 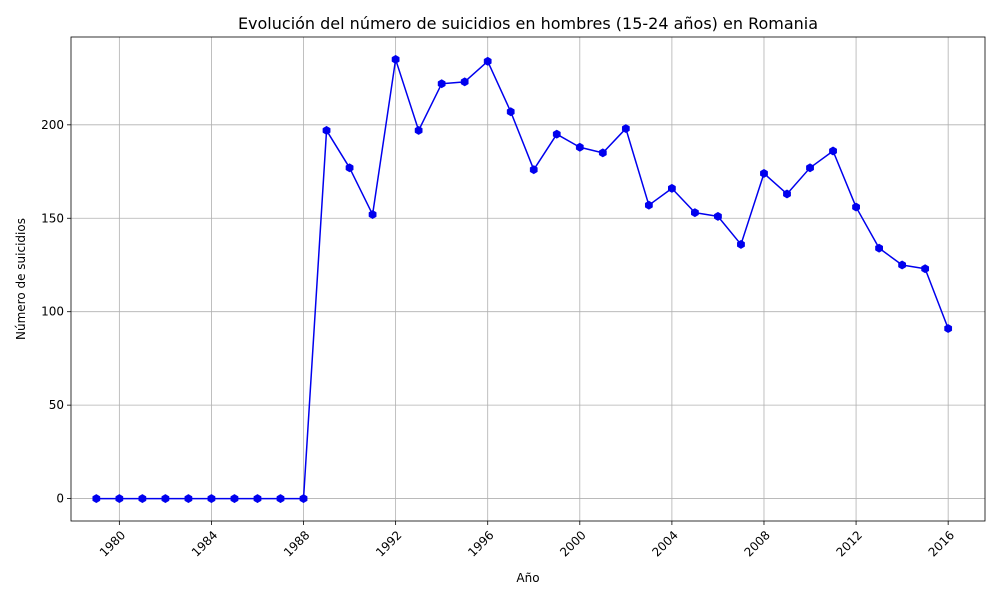 I want to click on x-tick-label: 1996, so click(x=480, y=543).